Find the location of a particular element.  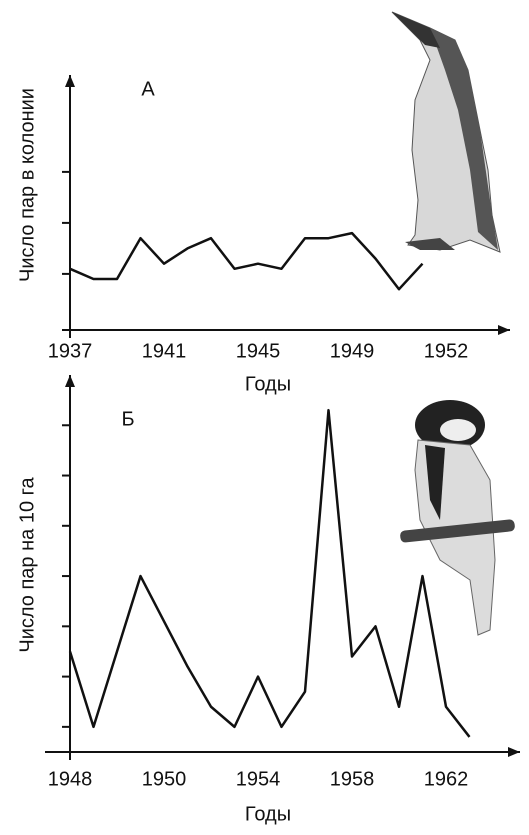

x-tick-label: 1945 is located at coordinates (258, 351).